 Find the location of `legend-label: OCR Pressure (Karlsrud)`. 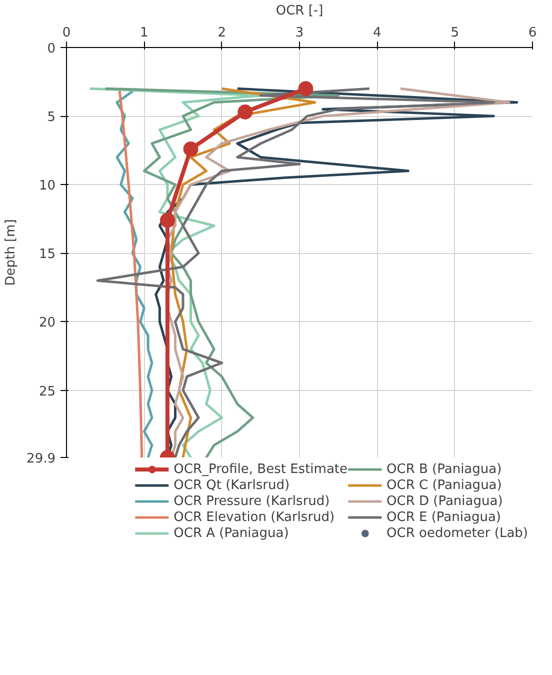

legend-label: OCR Pressure (Karlsrud) is located at coordinates (252, 501).